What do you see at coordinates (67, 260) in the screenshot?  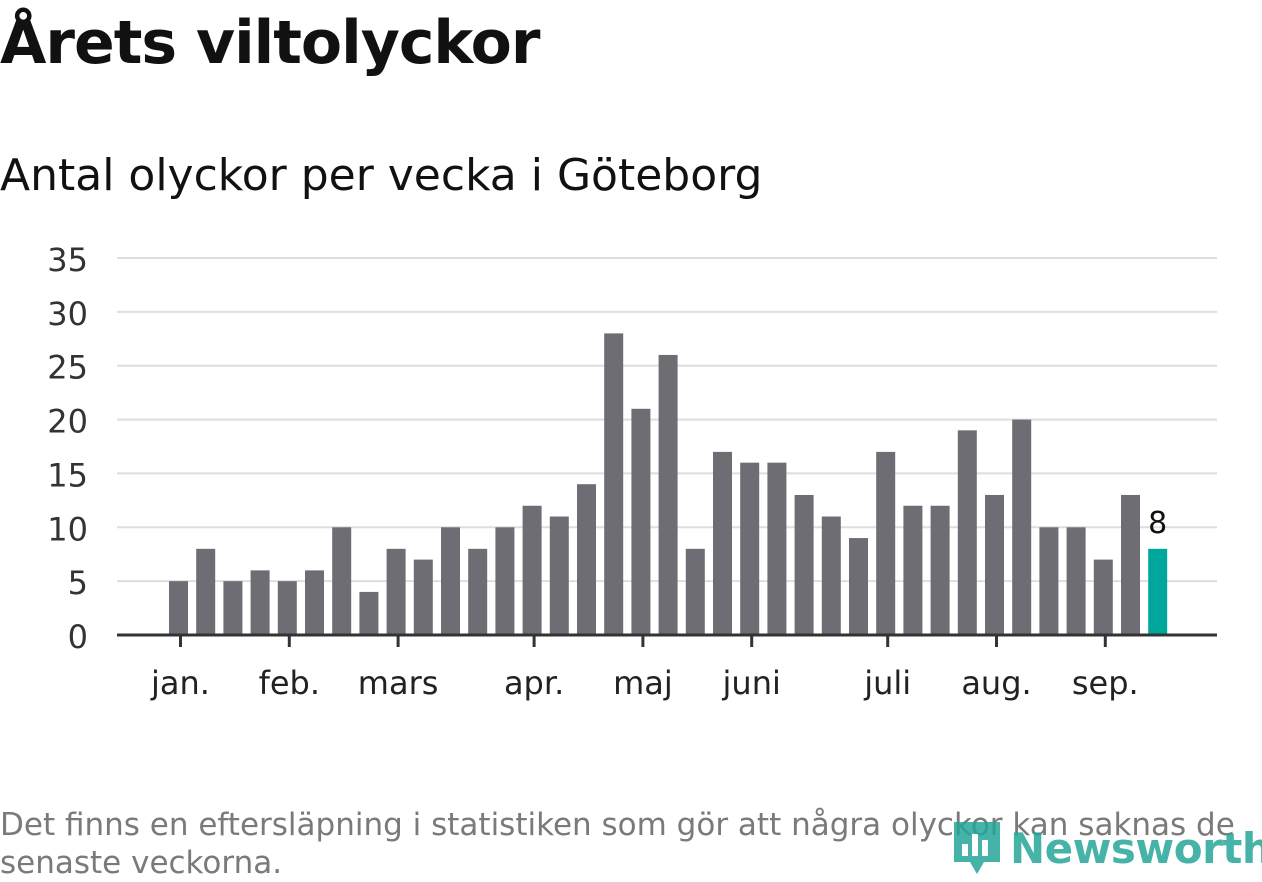 I see `y-tick-label: 35` at bounding box center [67, 260].